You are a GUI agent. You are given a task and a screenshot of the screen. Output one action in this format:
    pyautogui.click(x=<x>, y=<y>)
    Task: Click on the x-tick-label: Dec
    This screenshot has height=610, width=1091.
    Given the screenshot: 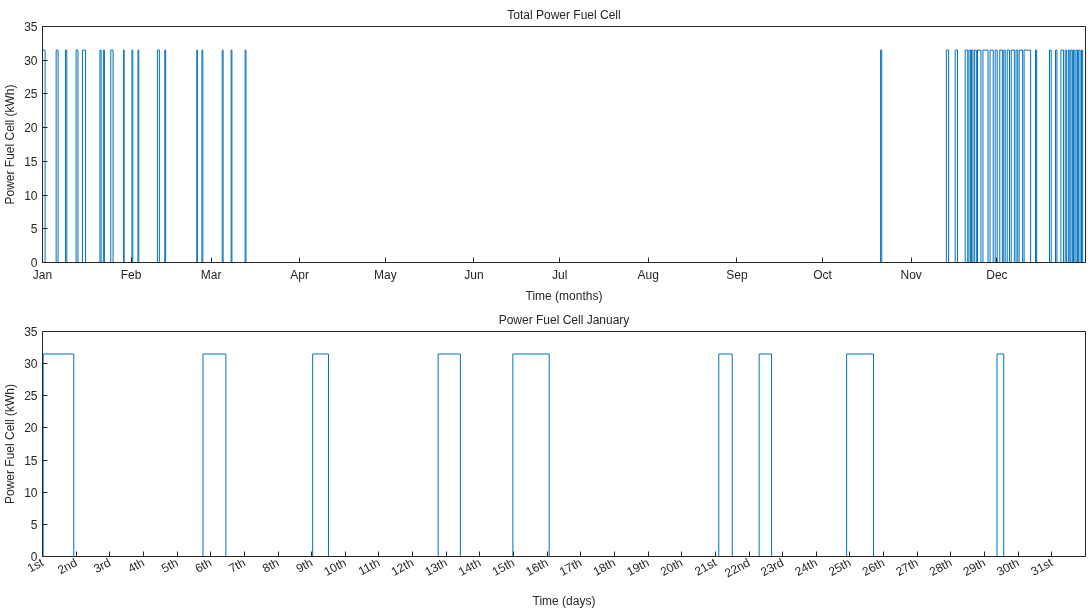 What is the action you would take?
    pyautogui.click(x=997, y=274)
    